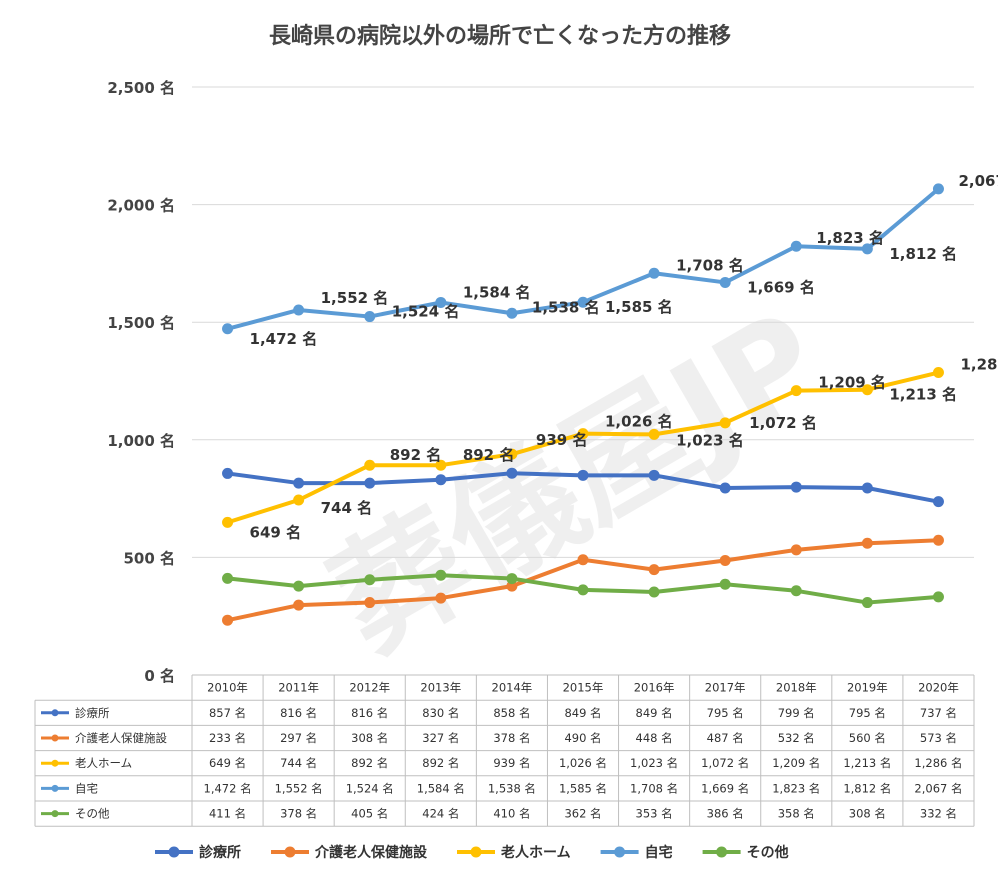 The width and height of the screenshot is (998, 885). Describe the element at coordinates (227, 688) in the screenshot. I see `table-header-year: 2010年` at that location.